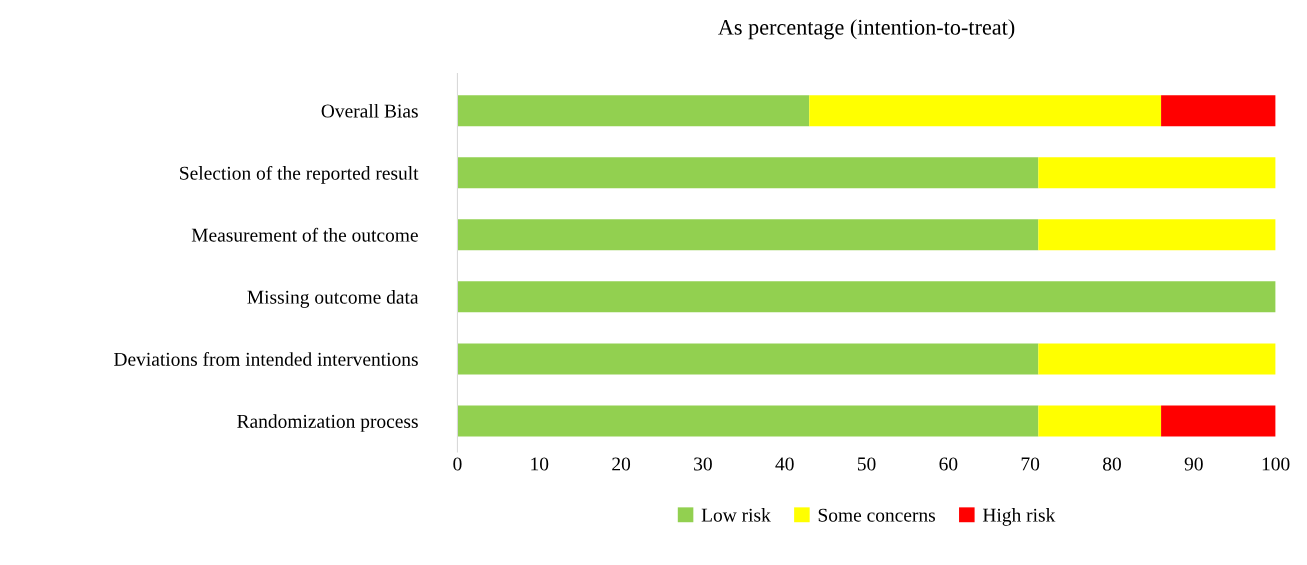 The width and height of the screenshot is (1307, 565). Describe the element at coordinates (304, 234) in the screenshot. I see `y-tick-label: Measurement of the outcome` at that location.